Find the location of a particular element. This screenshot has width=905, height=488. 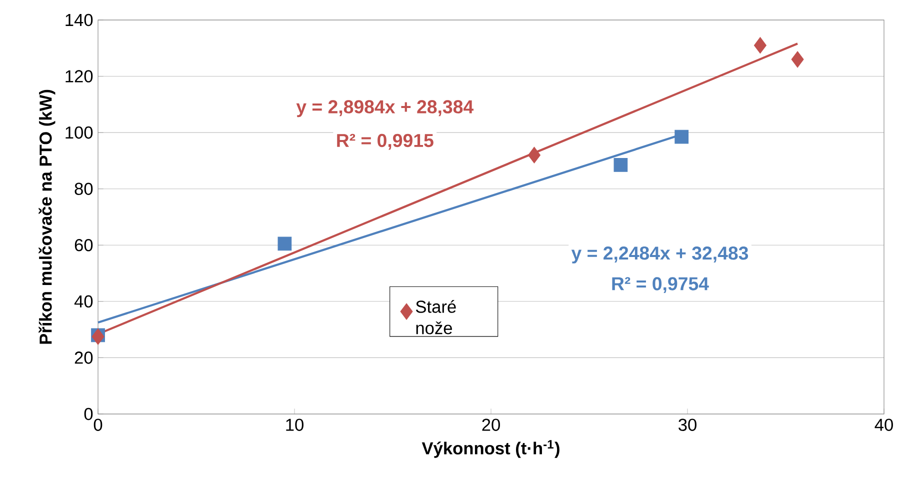

annotation: R² = 0,9915 is located at coordinates (385, 142).